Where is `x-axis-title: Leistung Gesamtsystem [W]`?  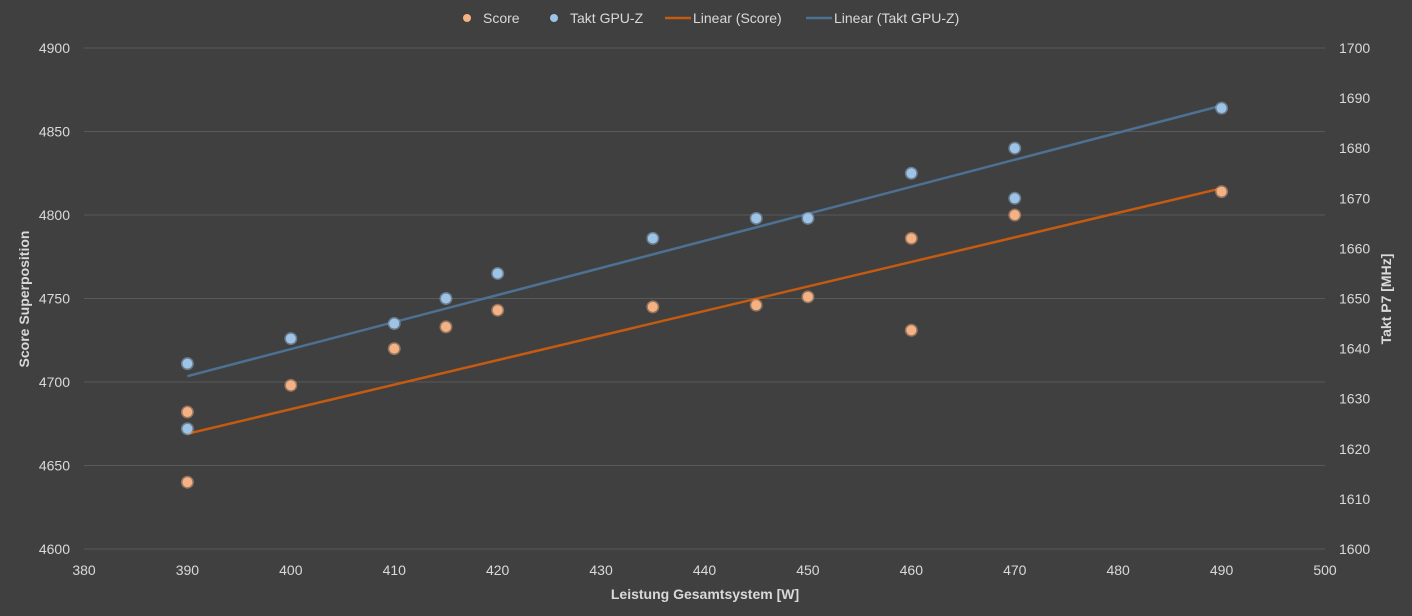 x-axis-title: Leistung Gesamtsystem [W] is located at coordinates (705, 594).